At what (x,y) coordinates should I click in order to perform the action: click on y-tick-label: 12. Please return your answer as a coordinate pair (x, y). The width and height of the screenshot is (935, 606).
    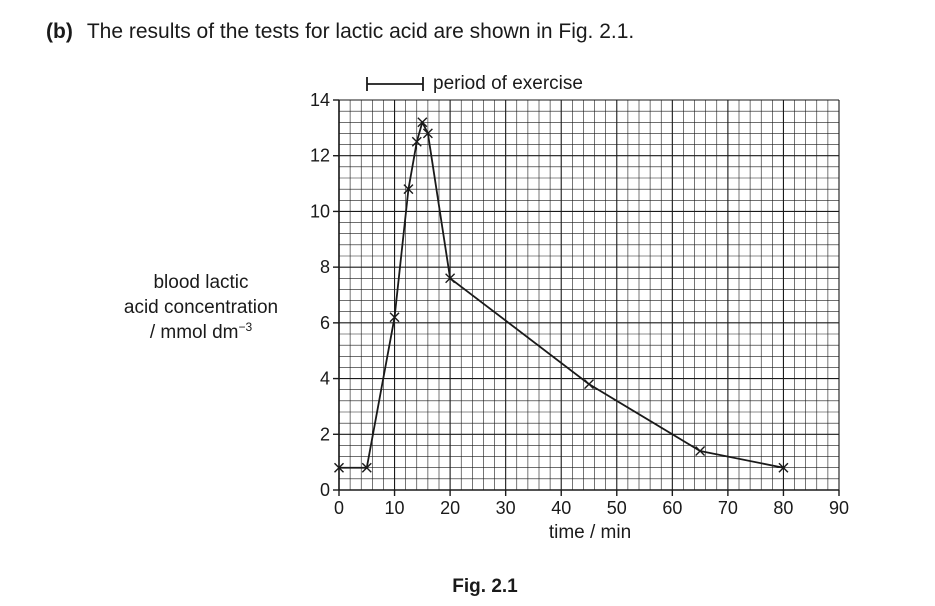
    Looking at the image, I should click on (320, 156).